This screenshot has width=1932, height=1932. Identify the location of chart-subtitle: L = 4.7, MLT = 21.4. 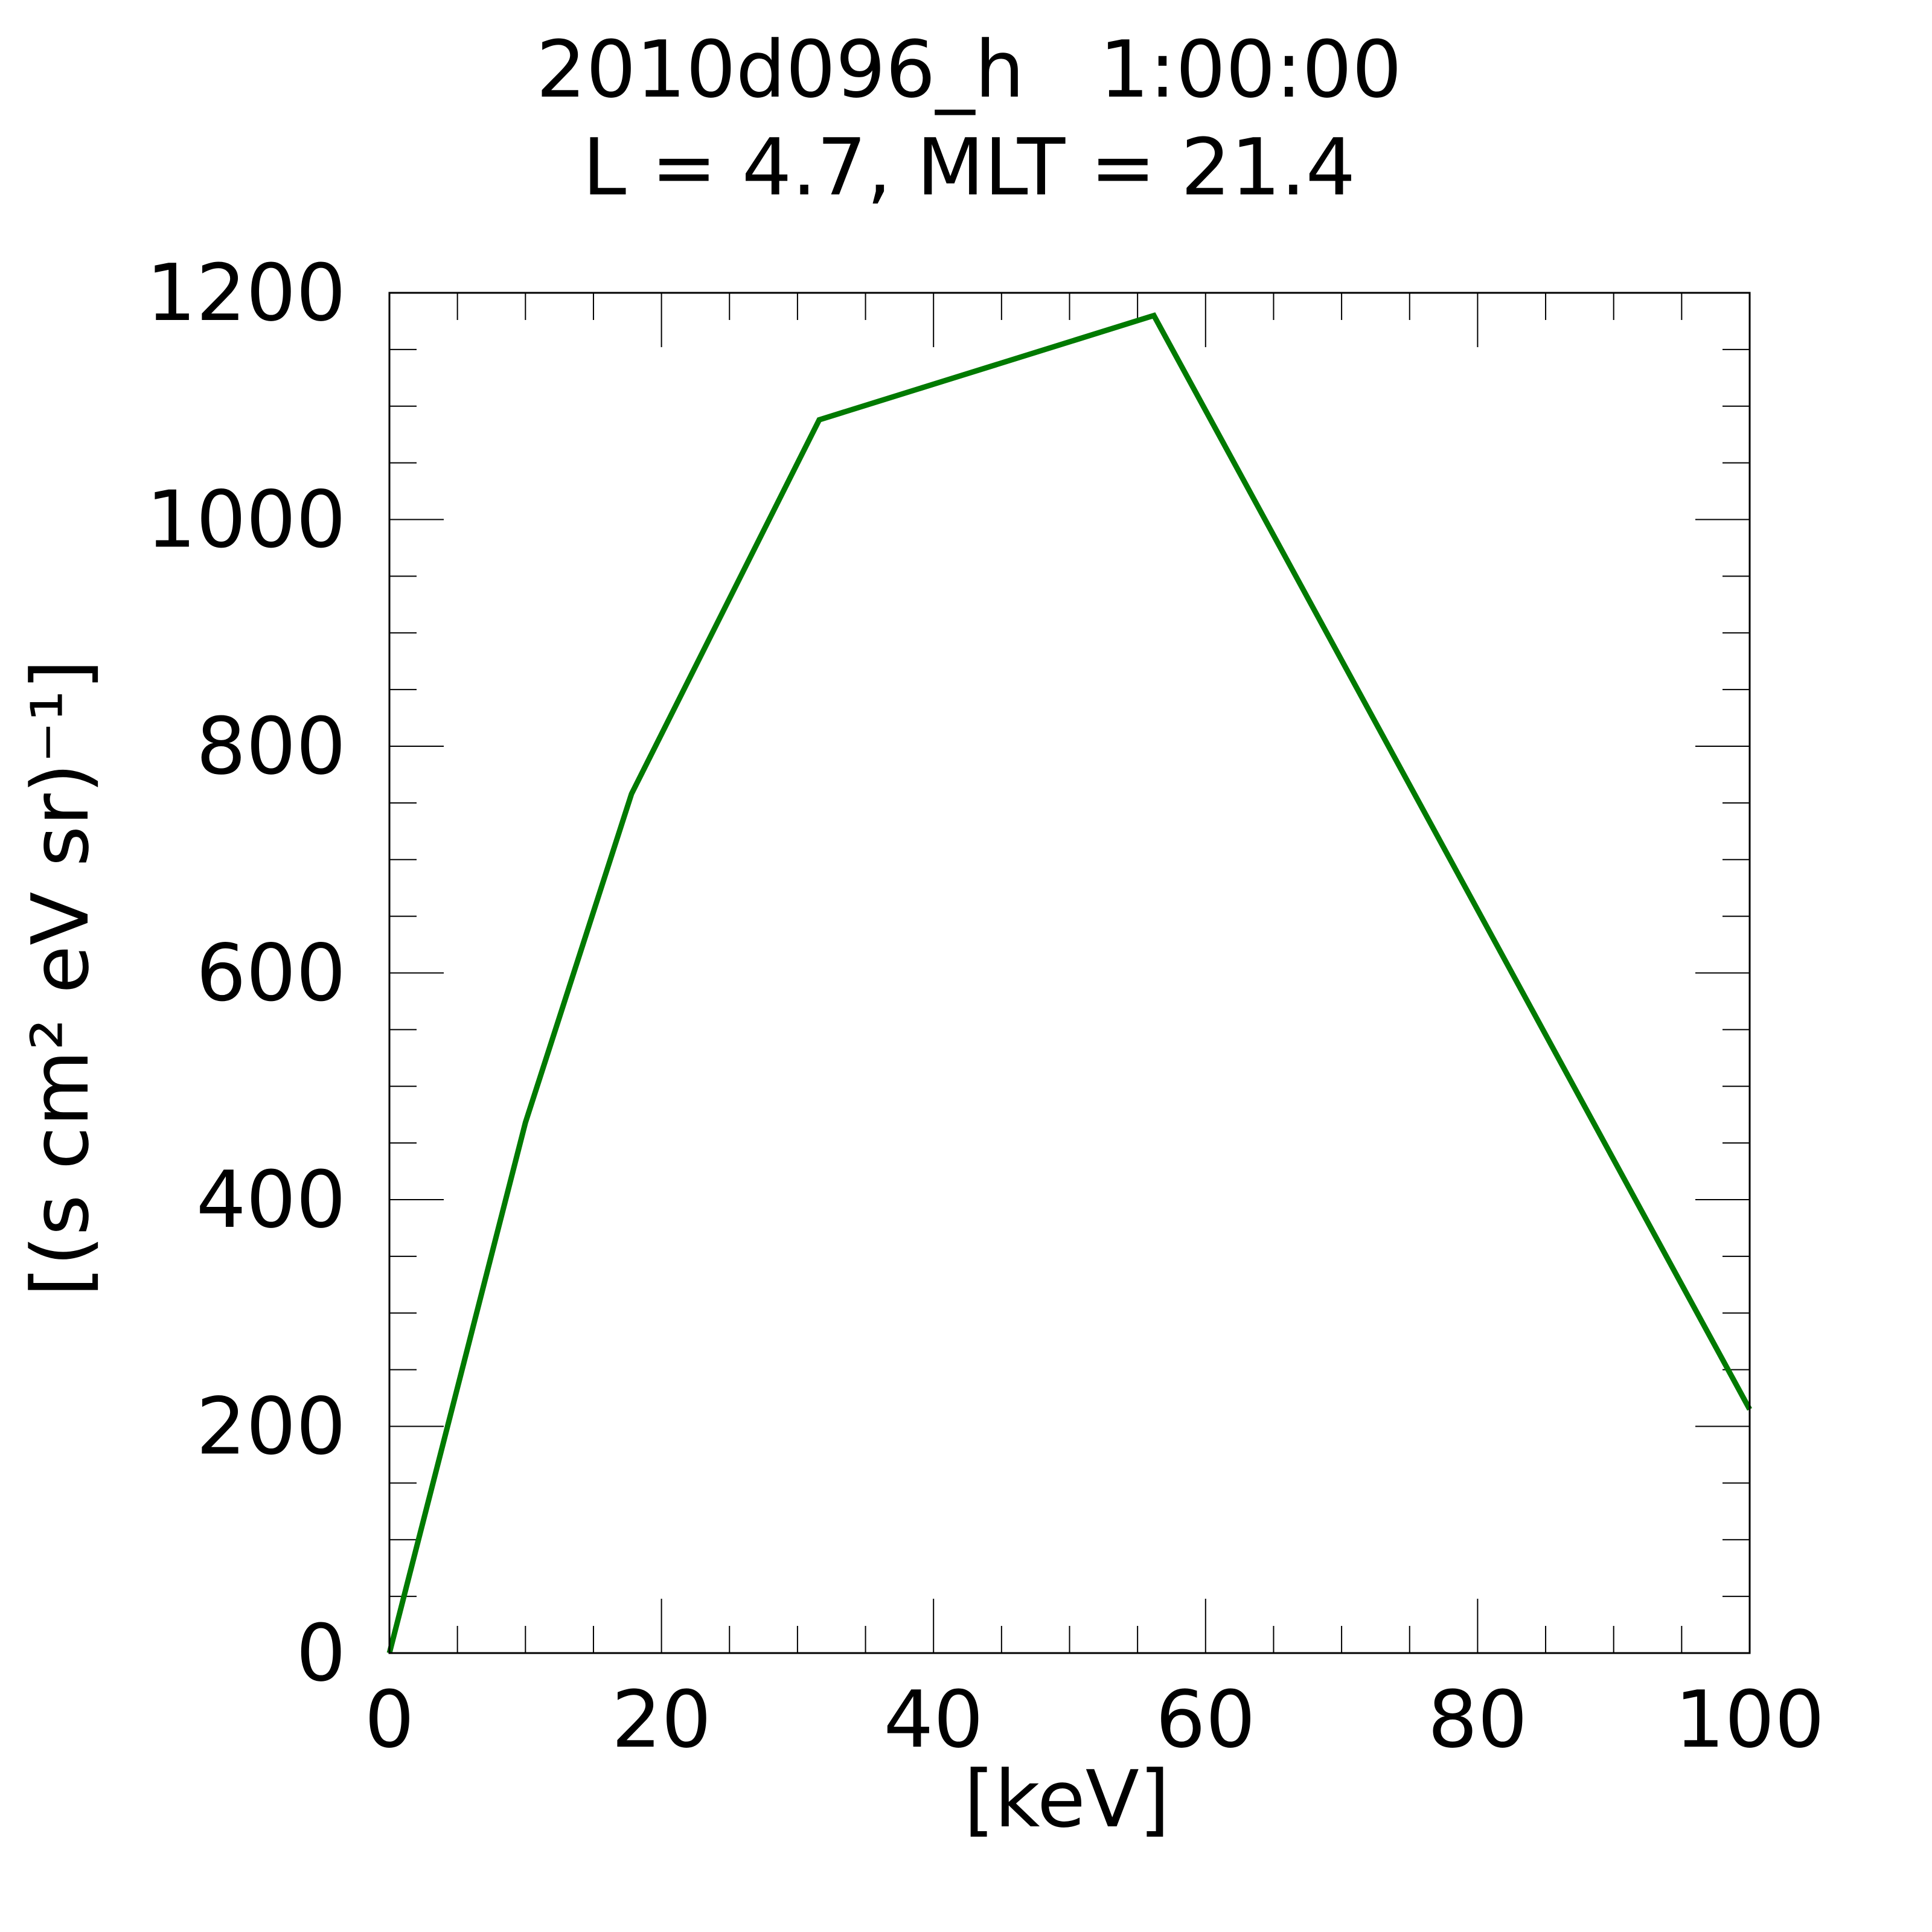
(970, 167).